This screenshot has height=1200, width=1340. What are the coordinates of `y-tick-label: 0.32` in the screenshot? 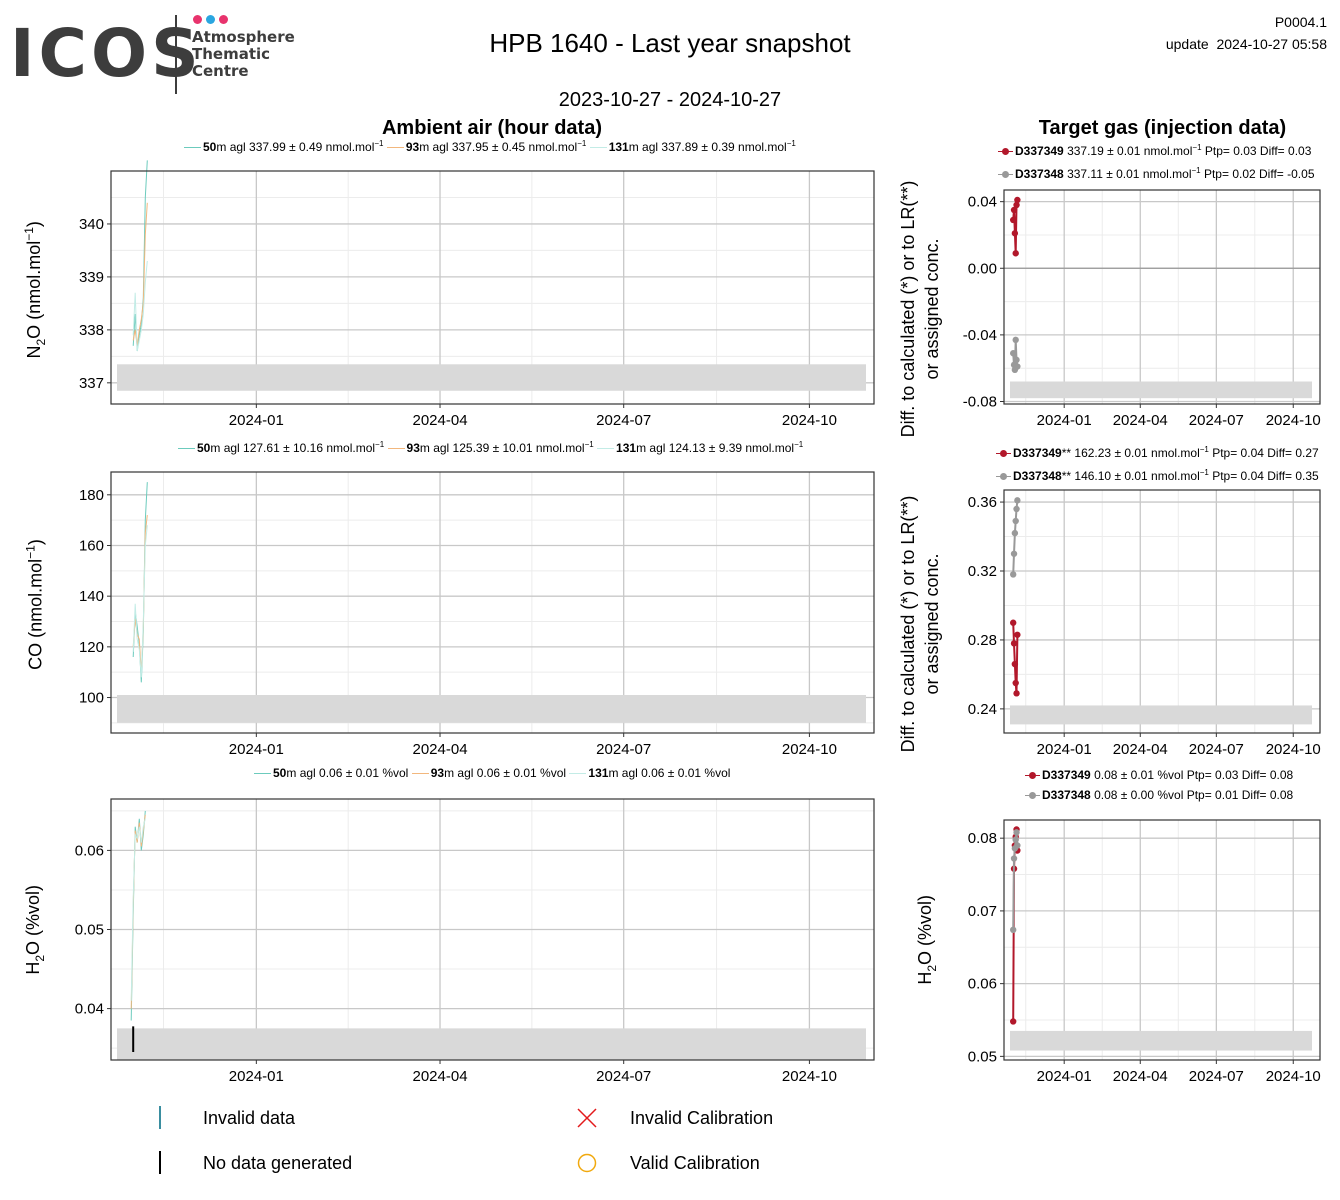 It's located at (982, 571).